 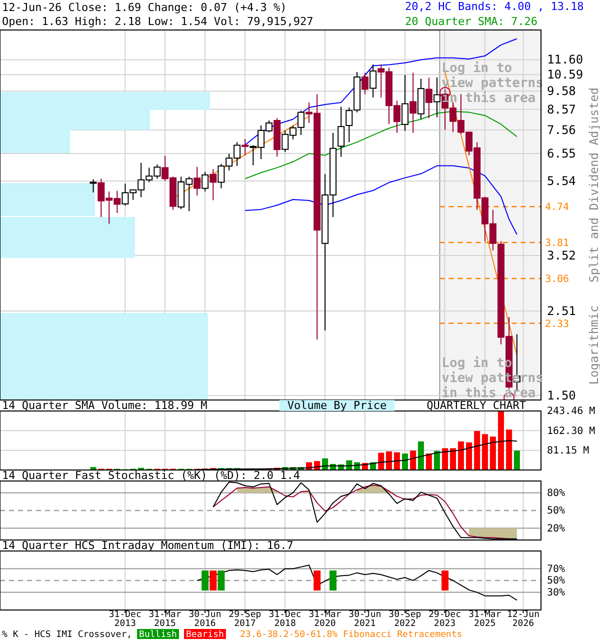 I want to click on y-tick-label: 6.55, so click(x=561, y=153).